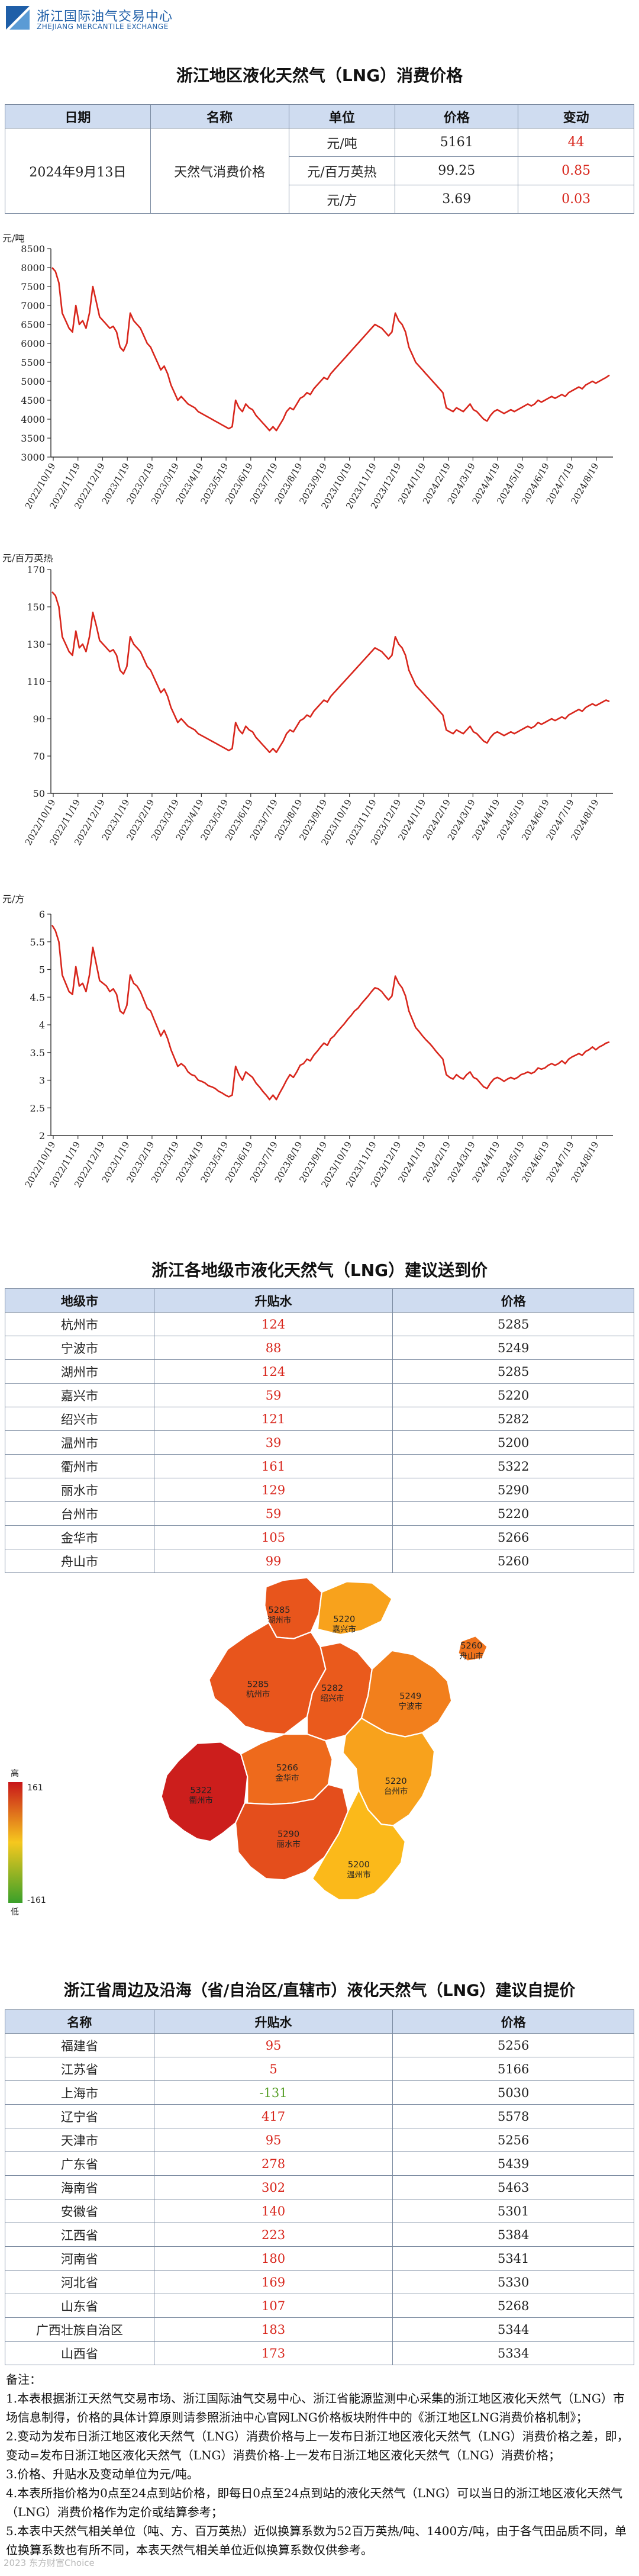  I want to click on price-name: 天然气消费价格, so click(219, 171).